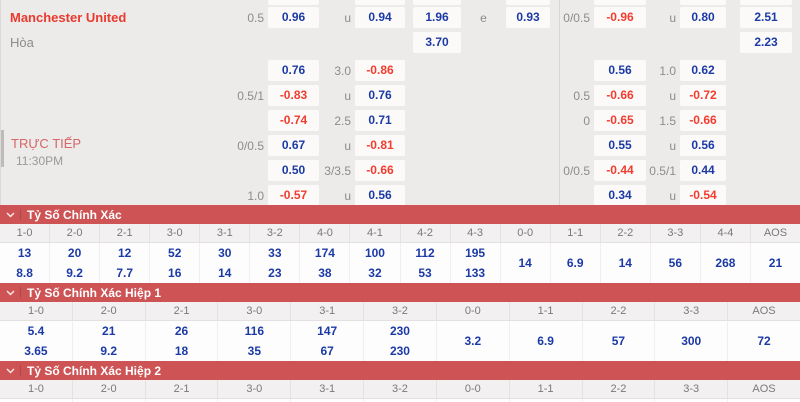 The width and height of the screenshot is (800, 402). What do you see at coordinates (400, 370) in the screenshot?
I see `section-band: Tỷ Số Chính Xác Hiệp 2` at bounding box center [400, 370].